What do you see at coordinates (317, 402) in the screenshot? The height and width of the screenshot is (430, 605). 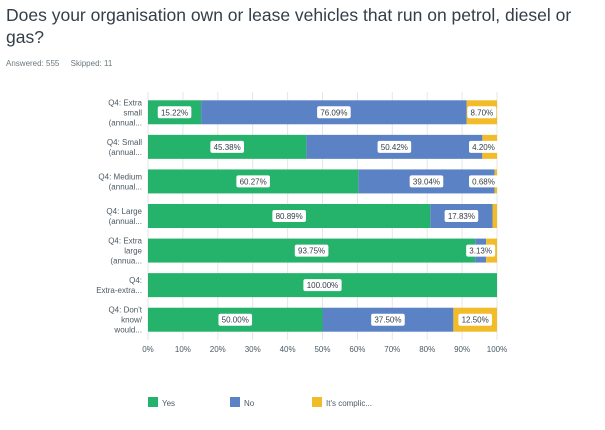 I see `legend-swatch-complicated` at bounding box center [317, 402].